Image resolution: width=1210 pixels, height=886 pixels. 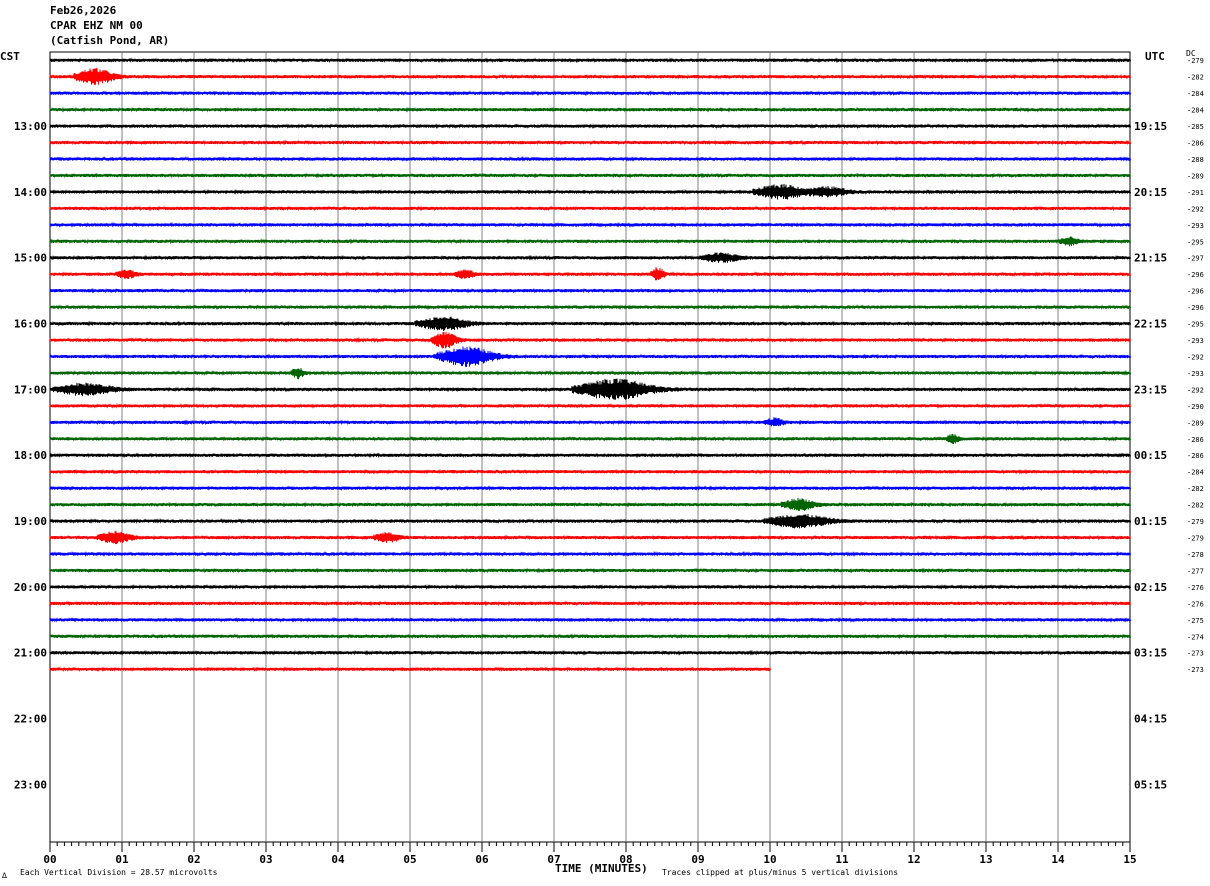 What do you see at coordinates (1150, 258) in the screenshot?
I see `right-hour-label: 21:15` at bounding box center [1150, 258].